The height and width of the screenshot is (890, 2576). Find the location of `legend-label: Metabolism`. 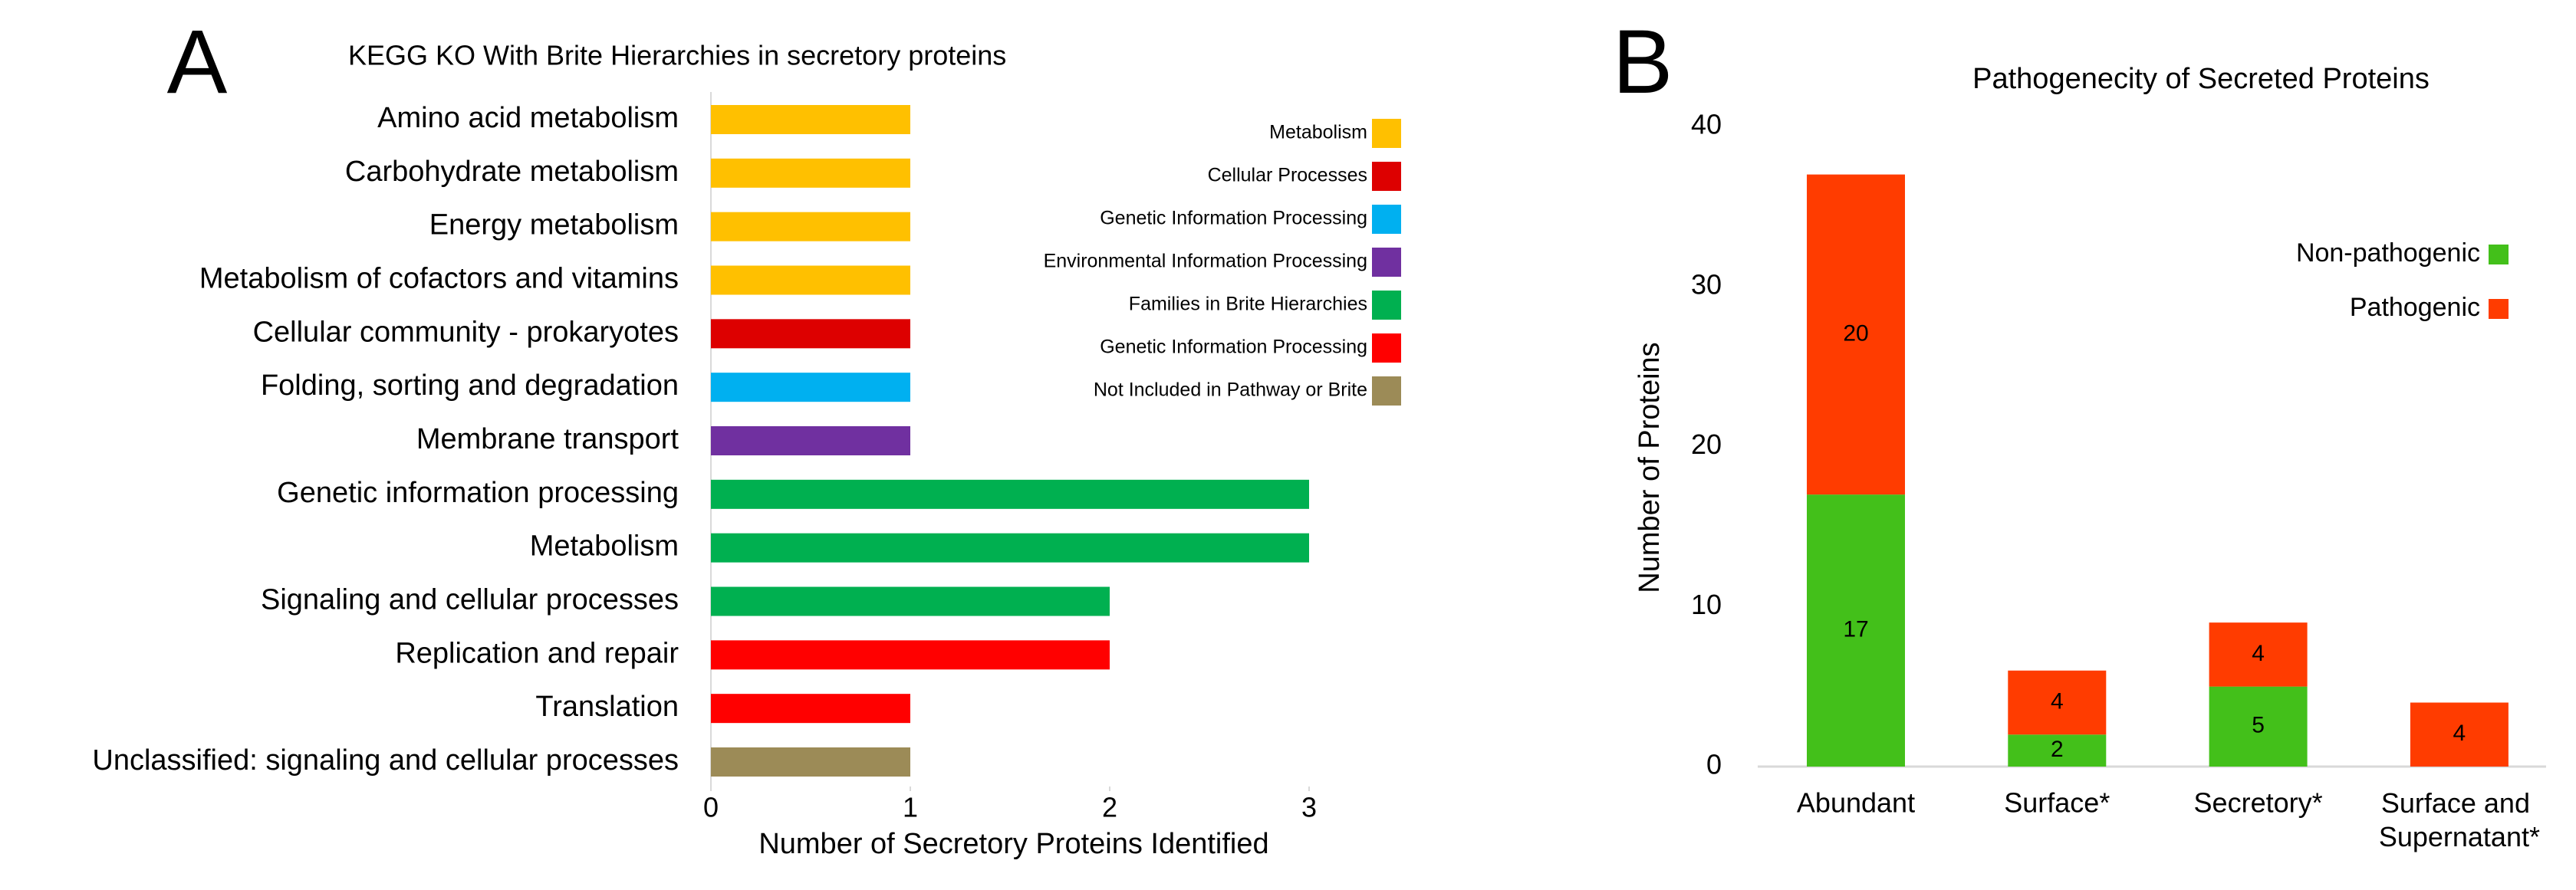

legend-label: Metabolism is located at coordinates (1318, 132).